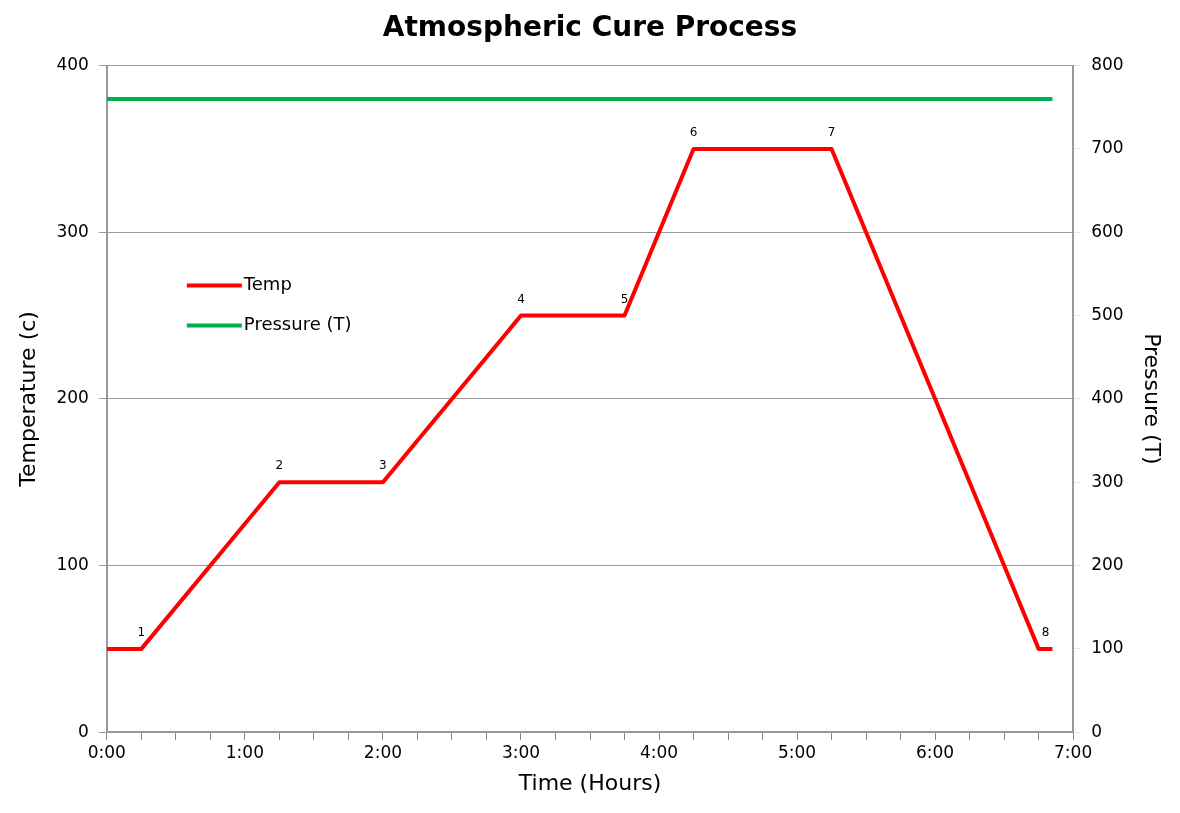 This screenshot has width=1180, height=813. I want to click on y2-tick-label: 600, so click(1107, 230).